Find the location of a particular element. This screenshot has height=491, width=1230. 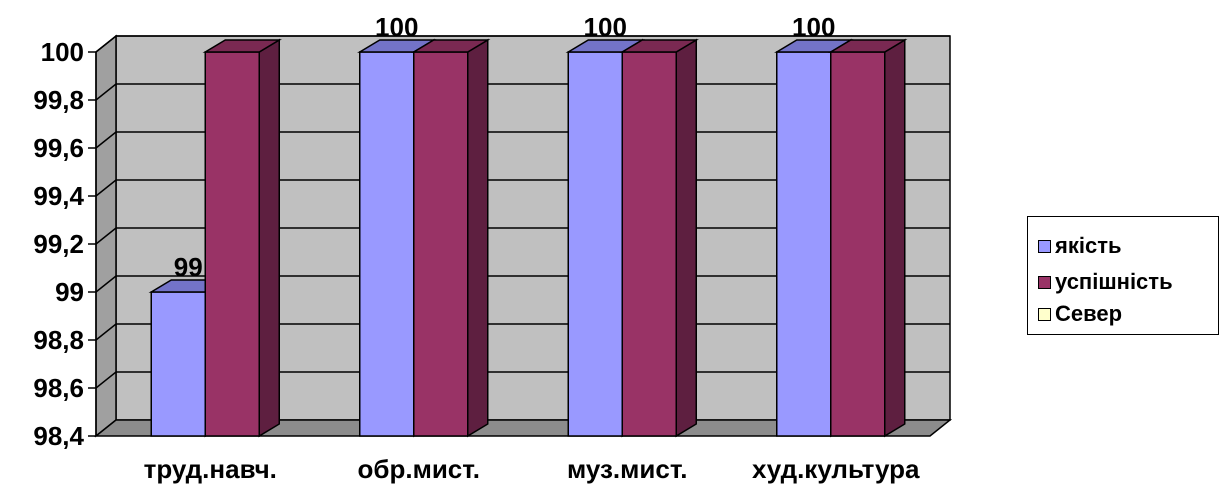

y-tick-label: 99,8 is located at coordinates (58, 100).